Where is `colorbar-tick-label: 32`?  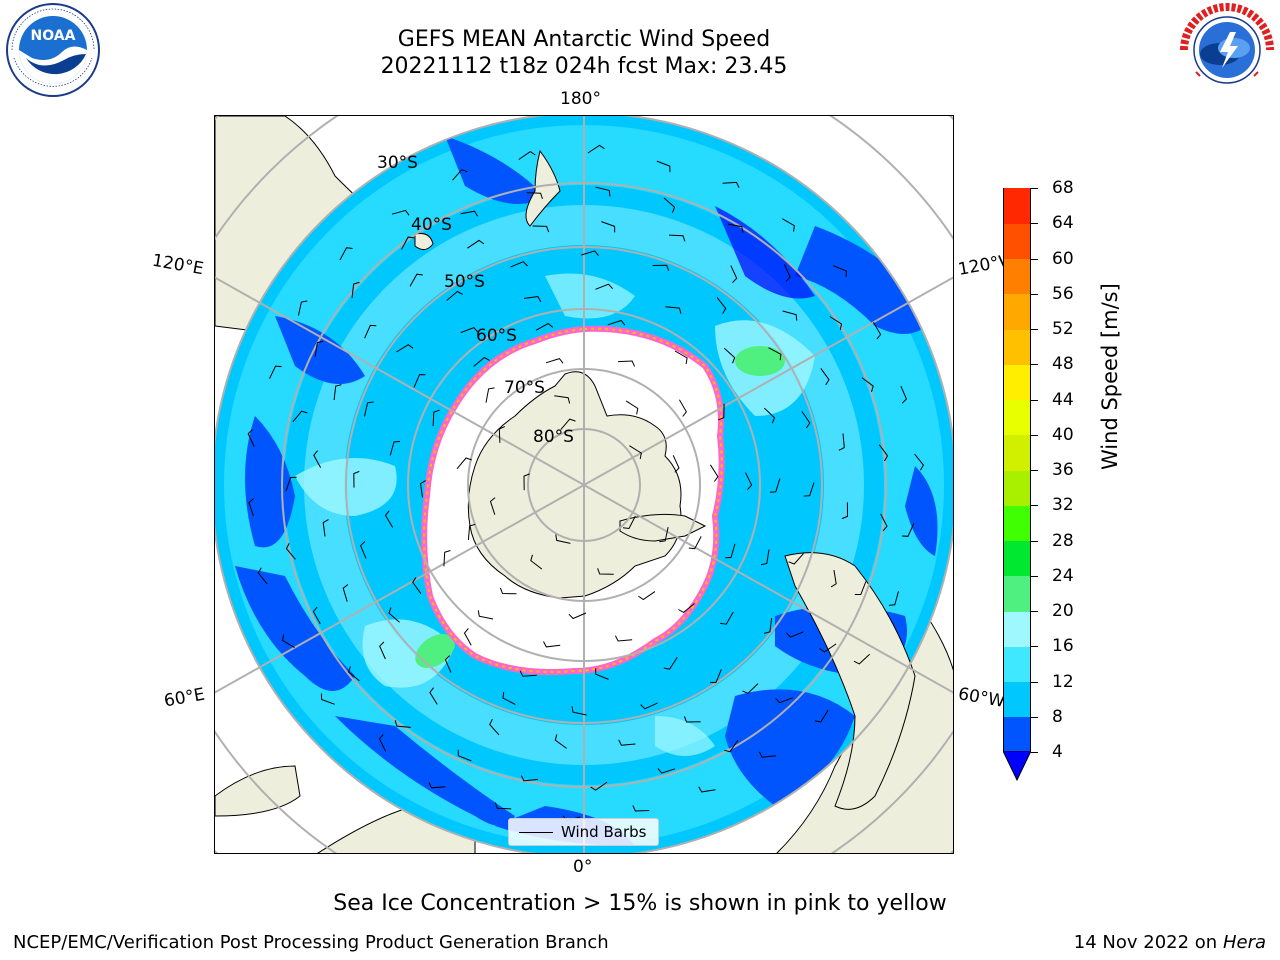 colorbar-tick-label: 32 is located at coordinates (1063, 505).